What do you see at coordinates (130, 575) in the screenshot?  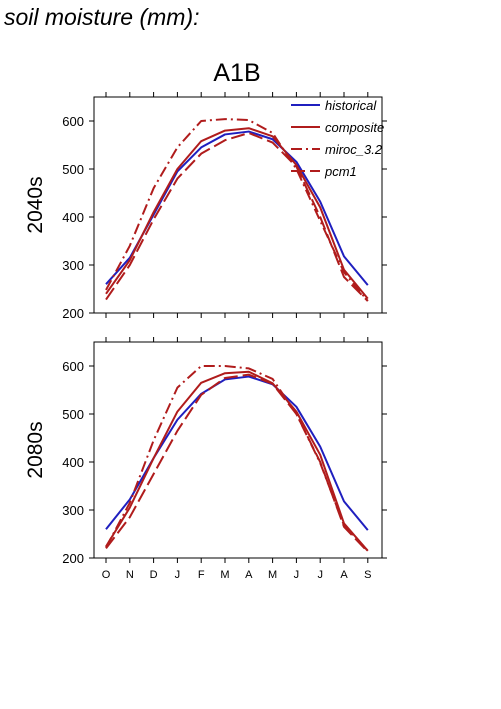 I see `x-tick-label: N` at bounding box center [130, 575].